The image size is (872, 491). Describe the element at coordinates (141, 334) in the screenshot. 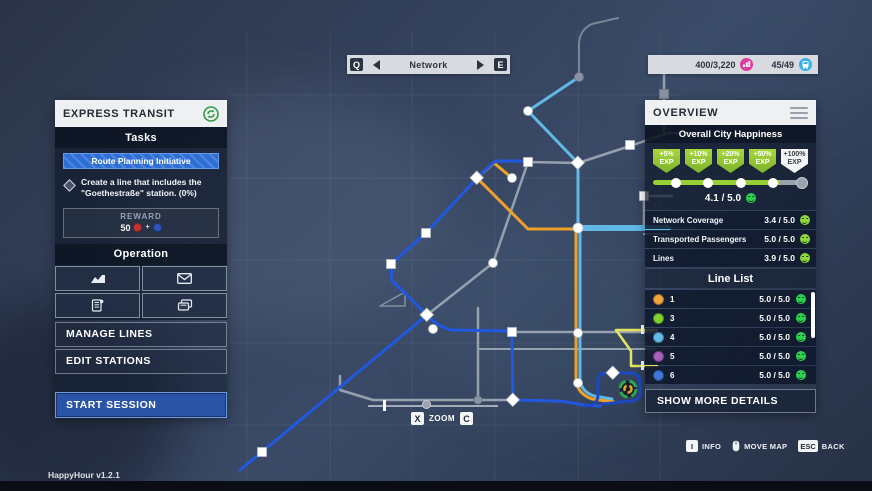

I see `manage-lines-button: MANAGE LINES` at that location.